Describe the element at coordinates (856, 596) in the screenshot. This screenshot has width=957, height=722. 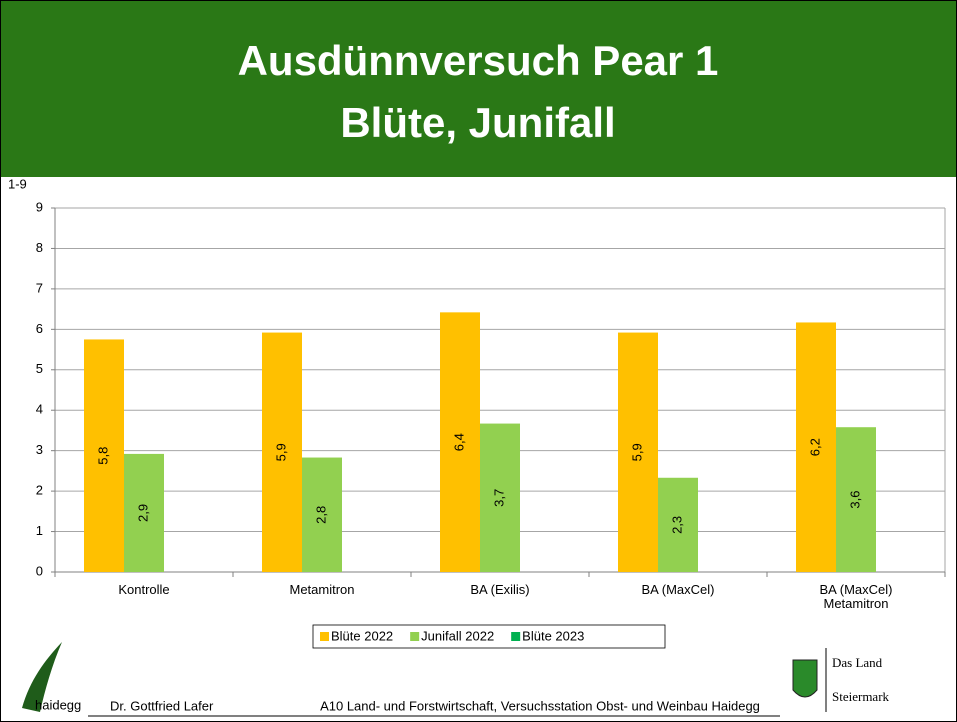
I see `x-tick-label: BA (MaxCel) Metamitron` at that location.